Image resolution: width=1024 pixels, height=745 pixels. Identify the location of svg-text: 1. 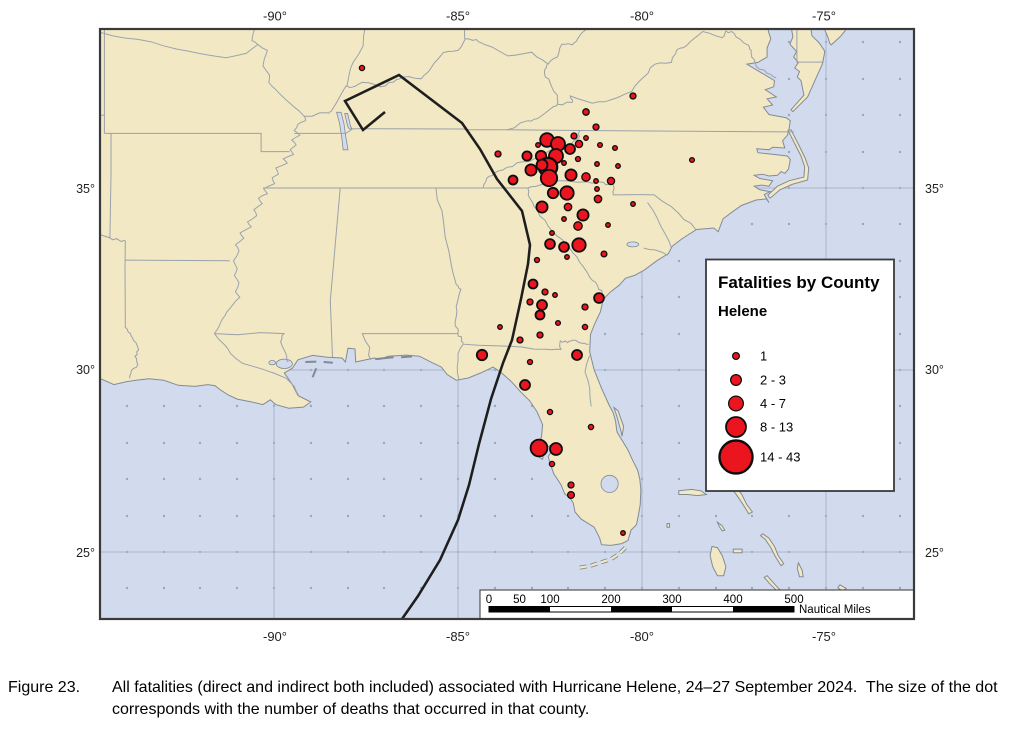
(763, 356).